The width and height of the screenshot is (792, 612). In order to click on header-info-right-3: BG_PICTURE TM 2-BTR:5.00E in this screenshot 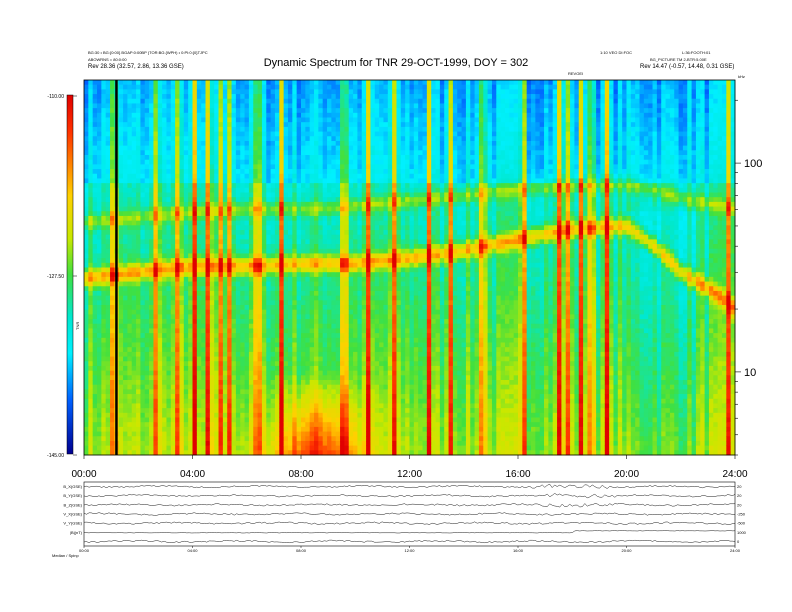, I will do `click(678, 59)`.